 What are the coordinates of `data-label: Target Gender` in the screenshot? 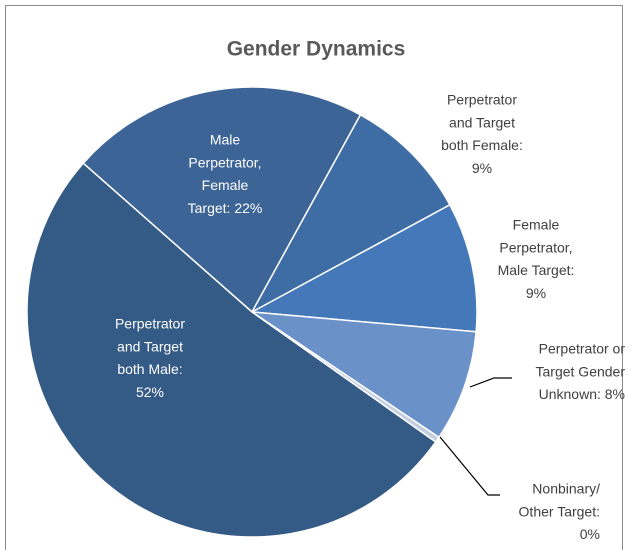 It's located at (581, 371).